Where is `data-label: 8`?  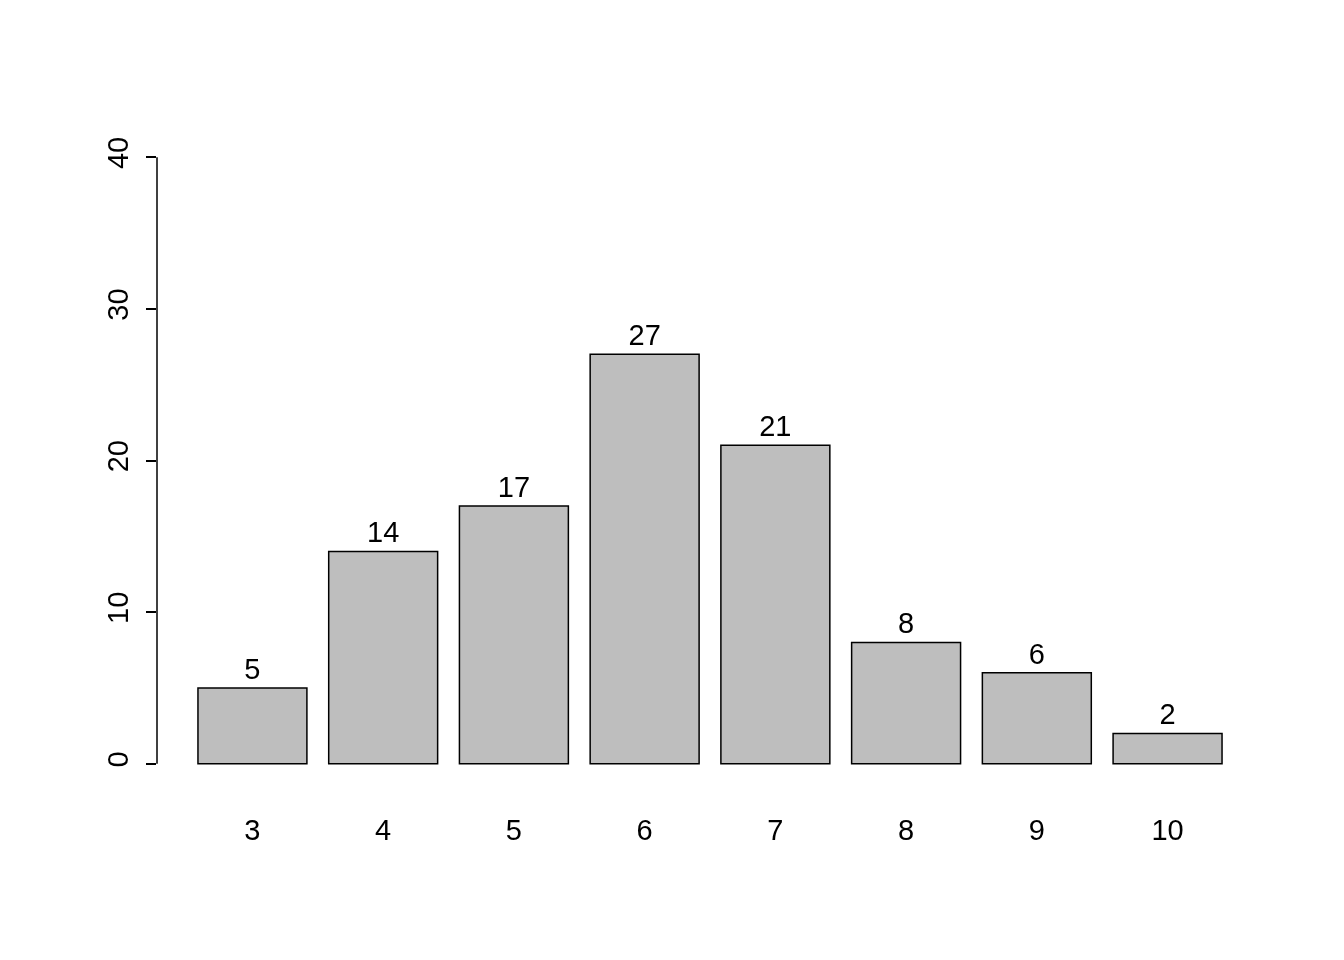
data-label: 8 is located at coordinates (906, 623).